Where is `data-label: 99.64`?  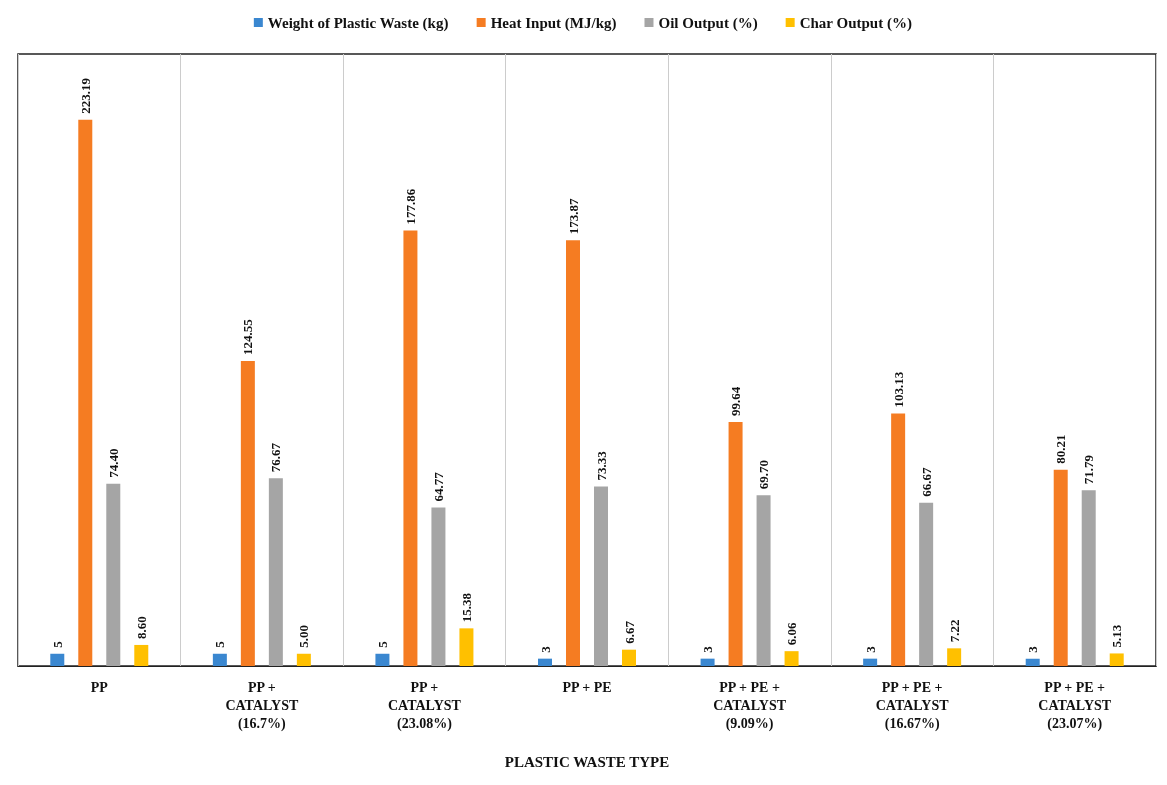 data-label: 99.64 is located at coordinates (736, 401).